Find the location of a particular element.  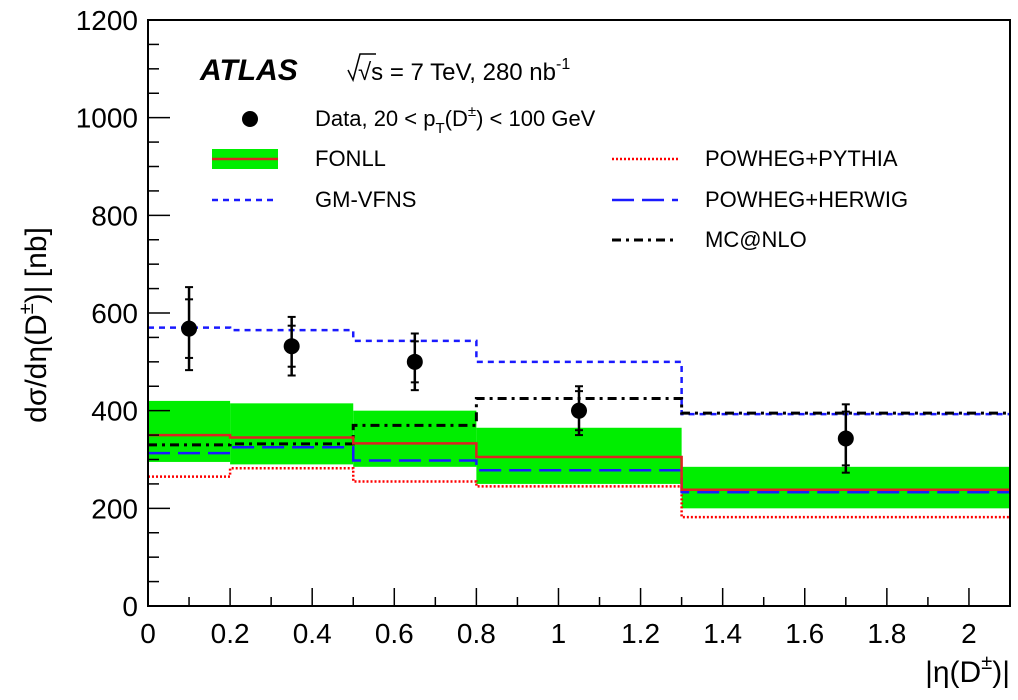

y-tick-label: 600 is located at coordinates (114, 313).